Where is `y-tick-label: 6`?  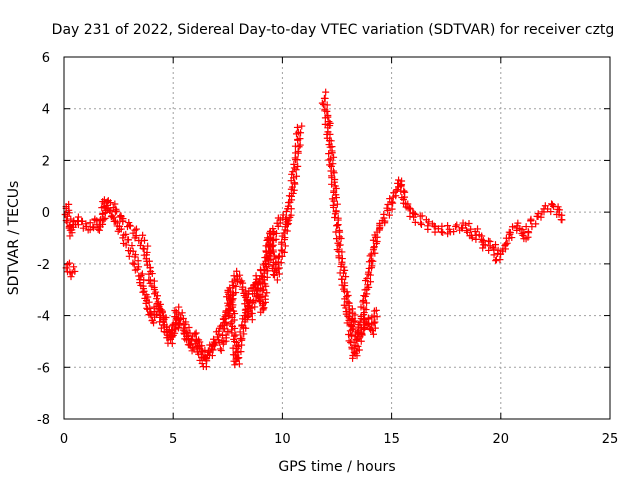 y-tick-label: 6 is located at coordinates (46, 58).